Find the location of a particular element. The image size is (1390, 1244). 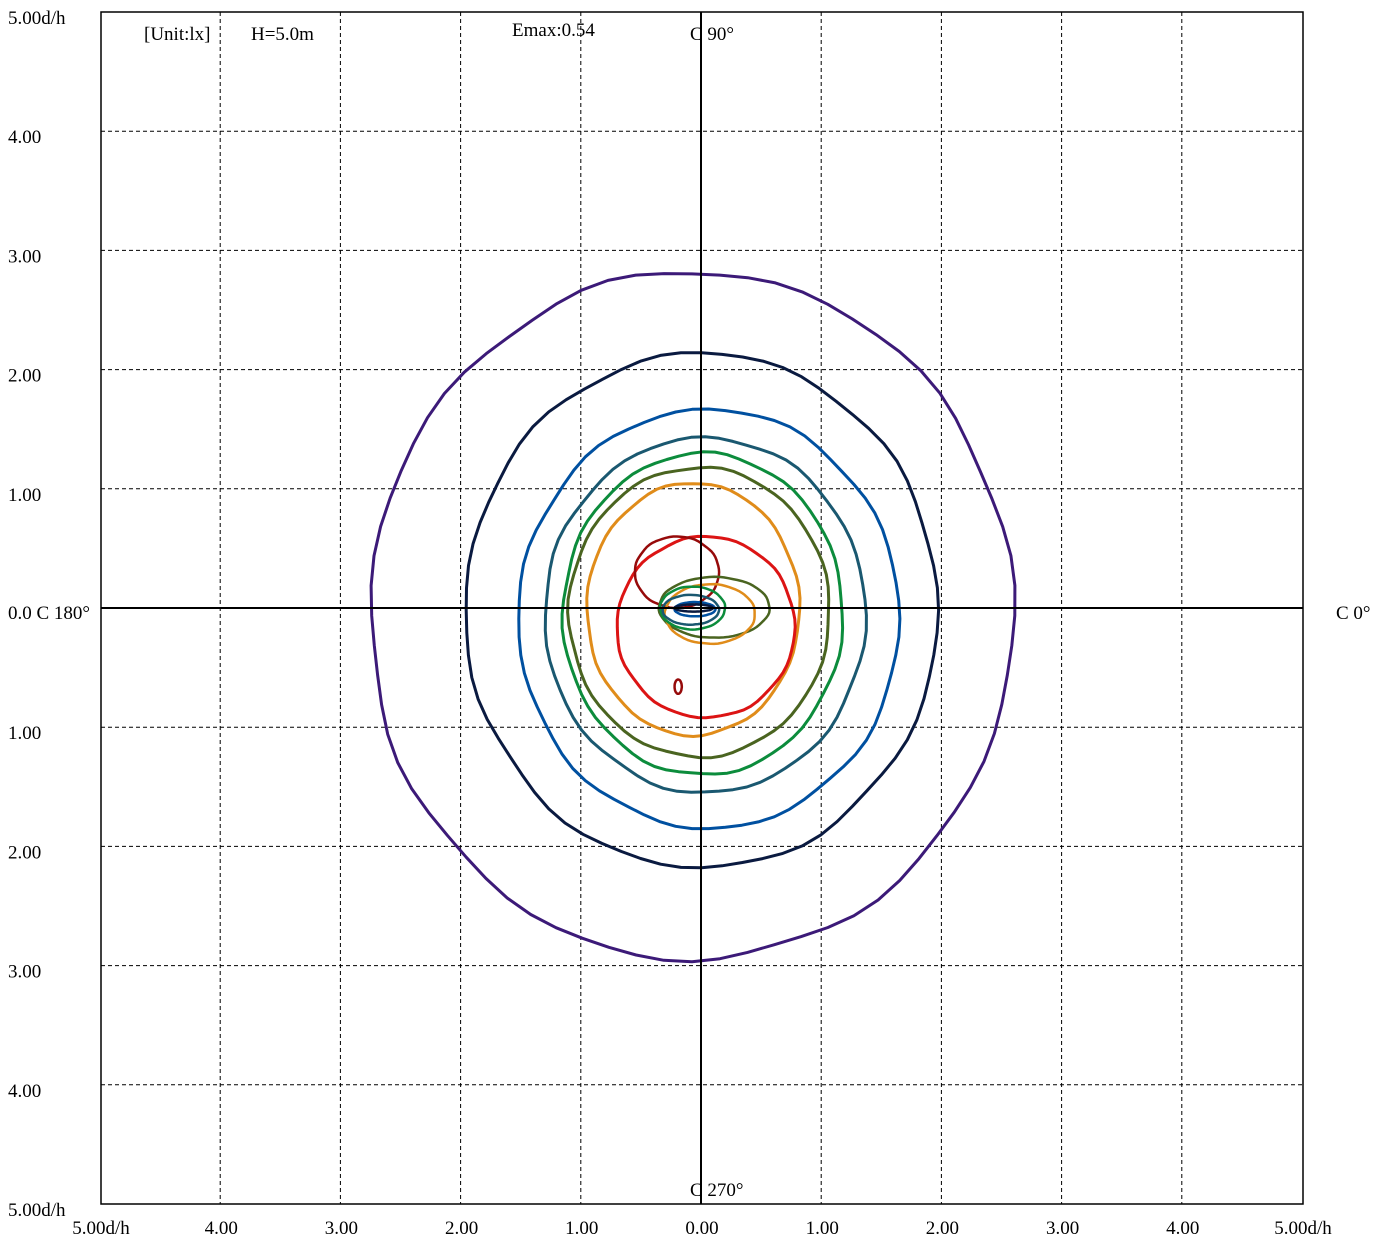

c-plane-label-right: C 0° is located at coordinates (1353, 613).